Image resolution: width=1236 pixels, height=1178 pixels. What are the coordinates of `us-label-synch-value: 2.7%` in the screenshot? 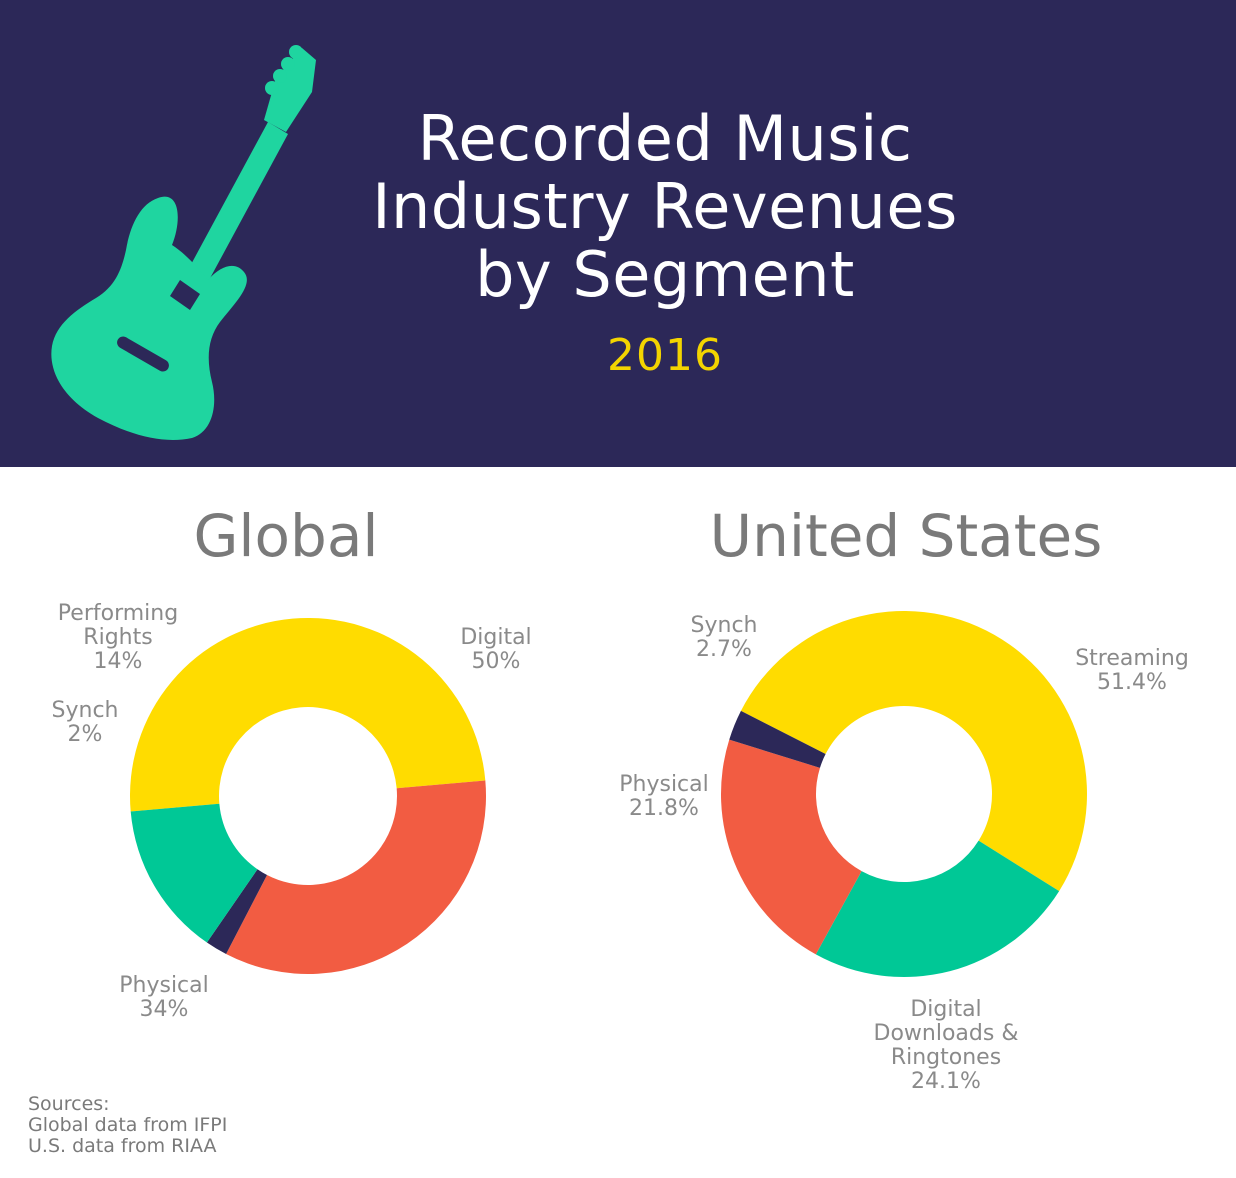 It's located at (724, 649).